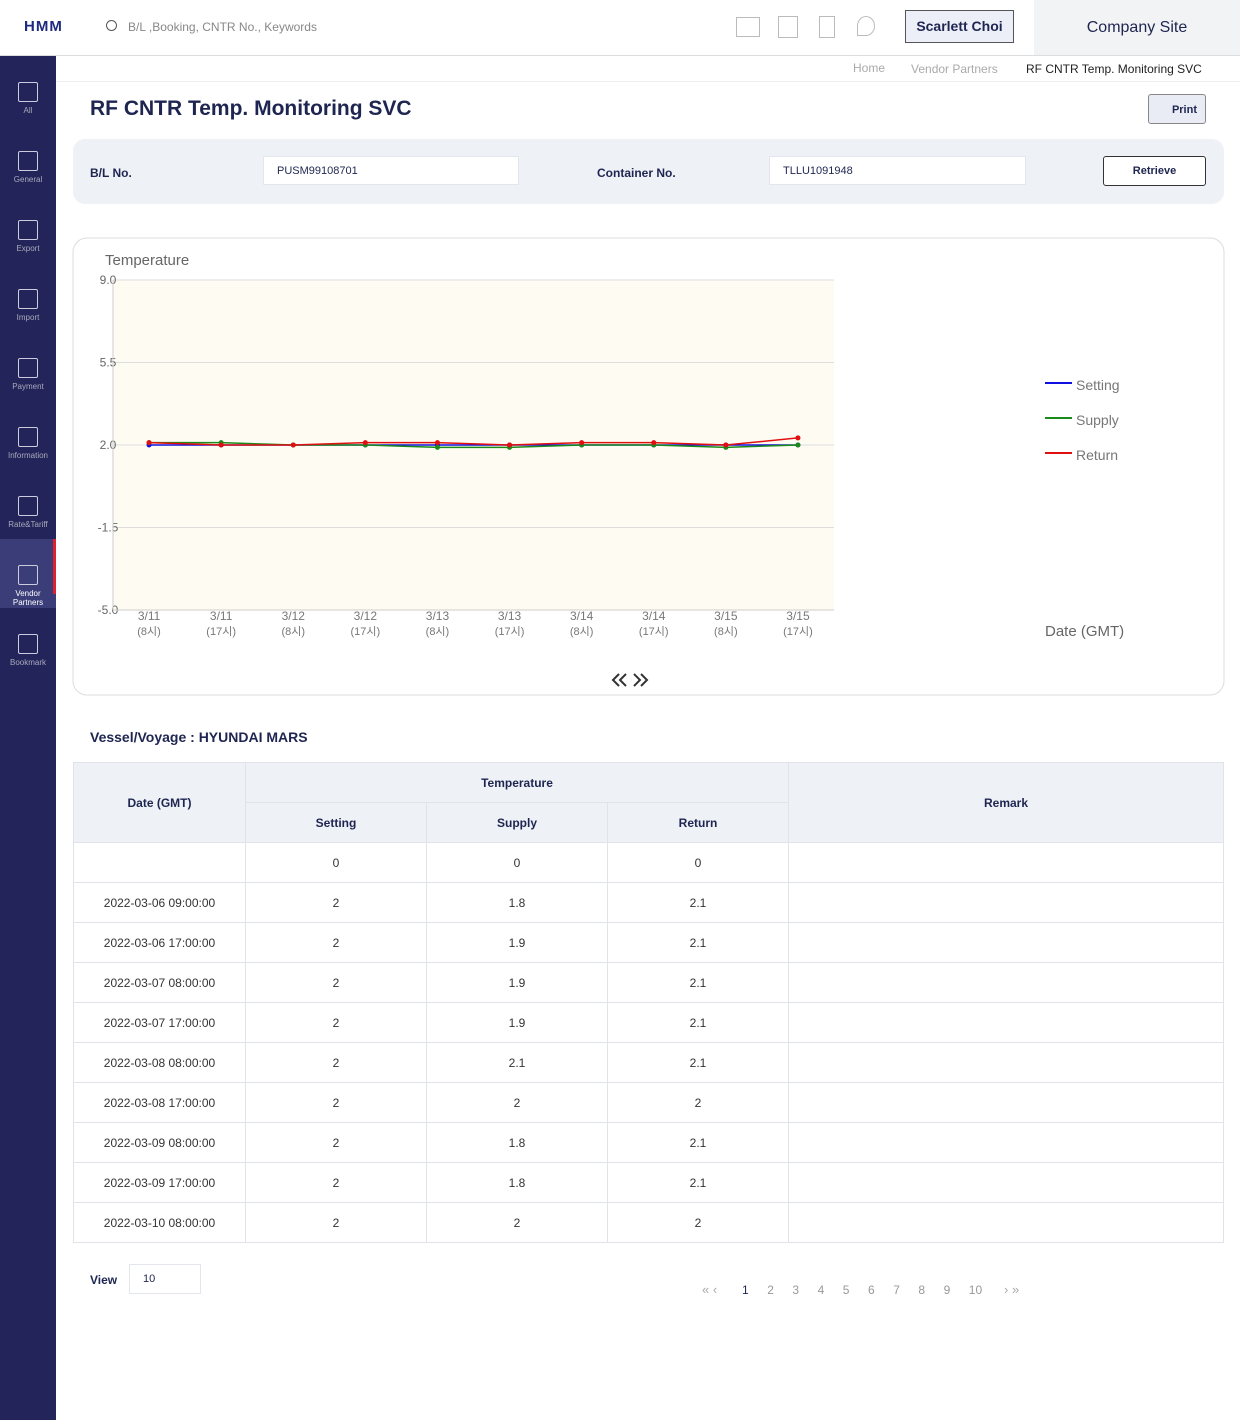 The width and height of the screenshot is (1240, 1420). Describe the element at coordinates (821, 1290) in the screenshot. I see `page-number: 4` at that location.